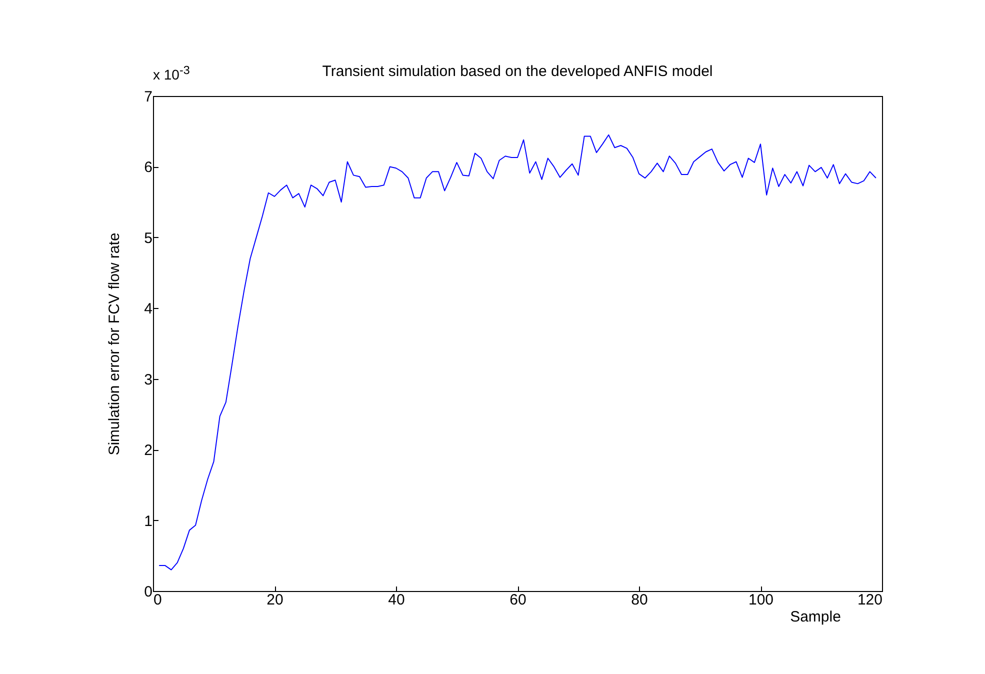 The image size is (985, 674). What do you see at coordinates (815, 617) in the screenshot?
I see `x-axis-title: Sample` at bounding box center [815, 617].